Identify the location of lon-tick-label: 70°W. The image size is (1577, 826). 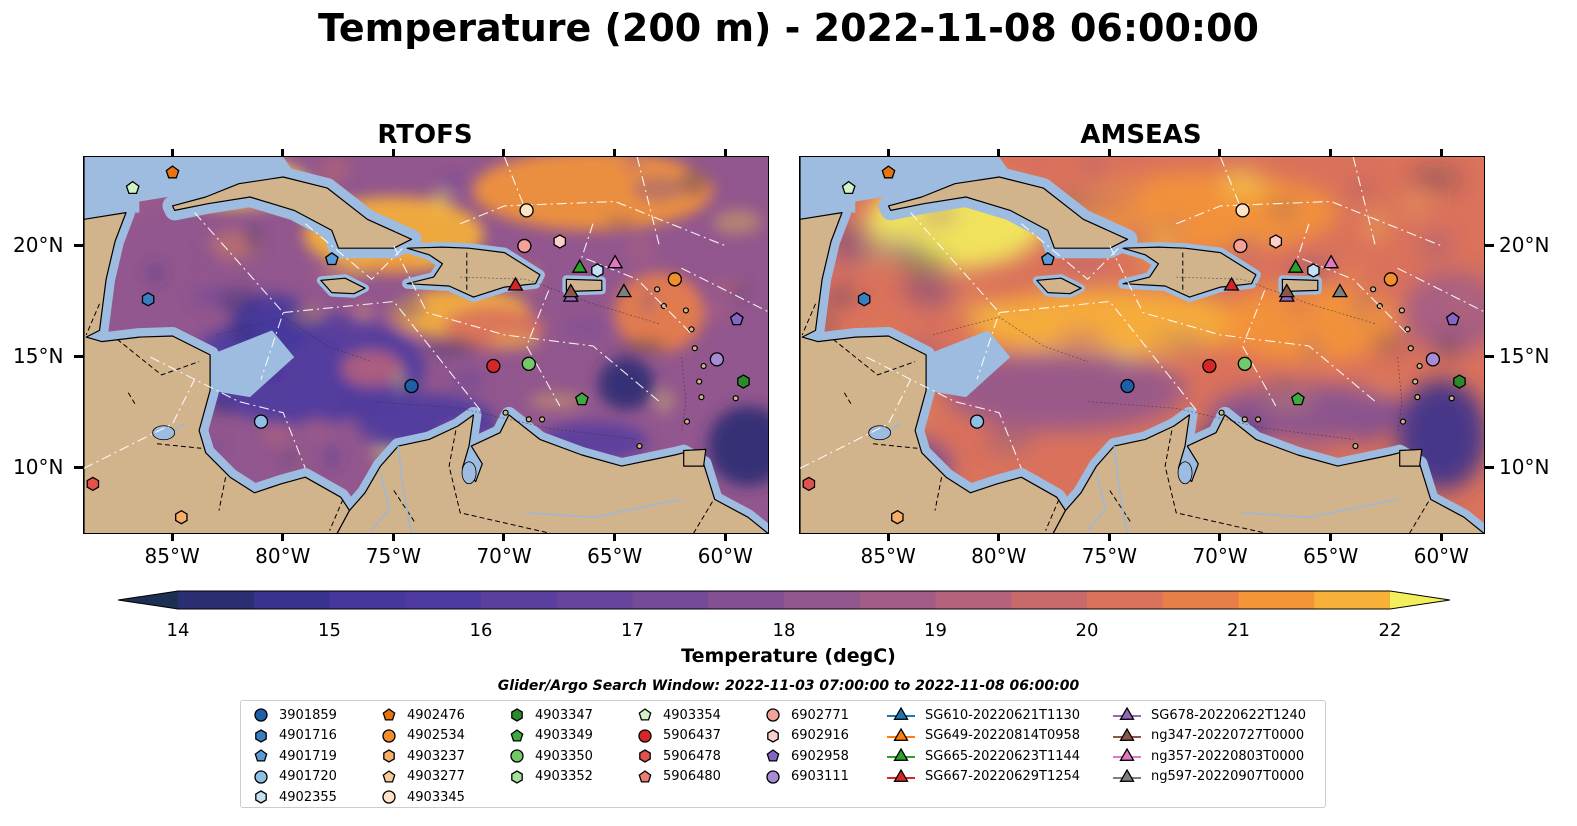
(504, 556).